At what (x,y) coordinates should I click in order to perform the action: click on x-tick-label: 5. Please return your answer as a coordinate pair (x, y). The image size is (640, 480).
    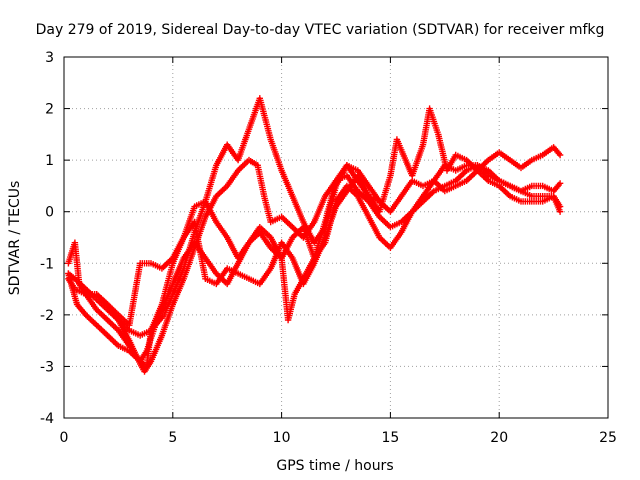
    Looking at the image, I should click on (172, 438).